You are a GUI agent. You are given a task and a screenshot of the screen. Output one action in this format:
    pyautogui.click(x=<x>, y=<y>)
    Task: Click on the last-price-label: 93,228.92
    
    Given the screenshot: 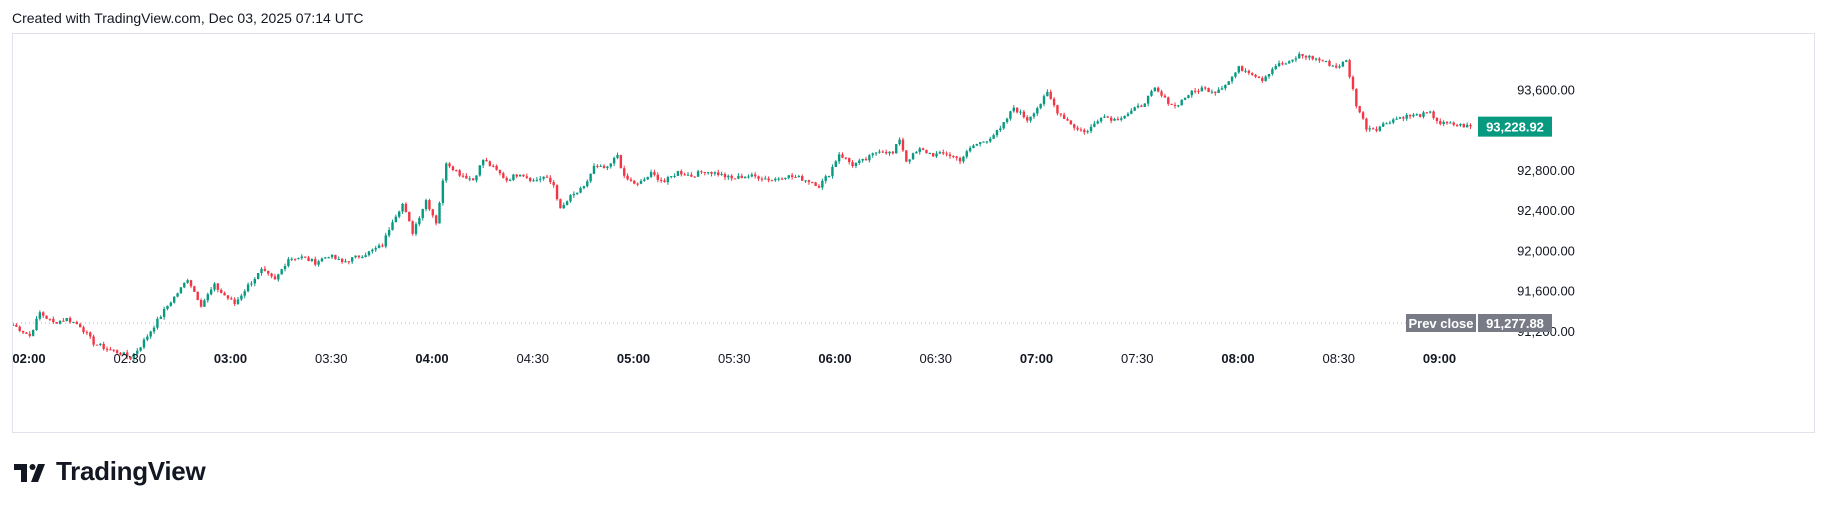 What is the action you would take?
    pyautogui.click(x=1515, y=127)
    